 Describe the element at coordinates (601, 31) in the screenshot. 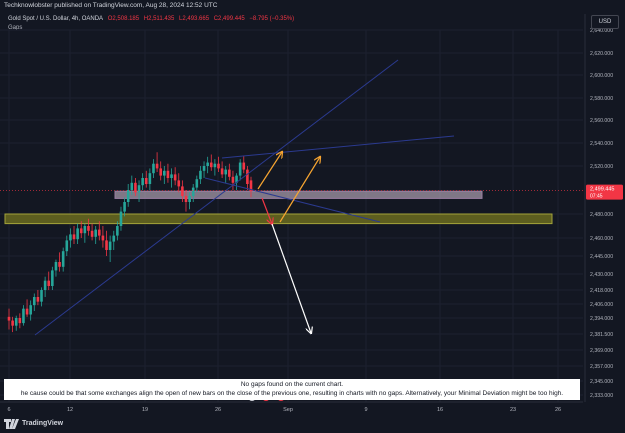

I see `price-tick-label: 2,640.000` at that location.